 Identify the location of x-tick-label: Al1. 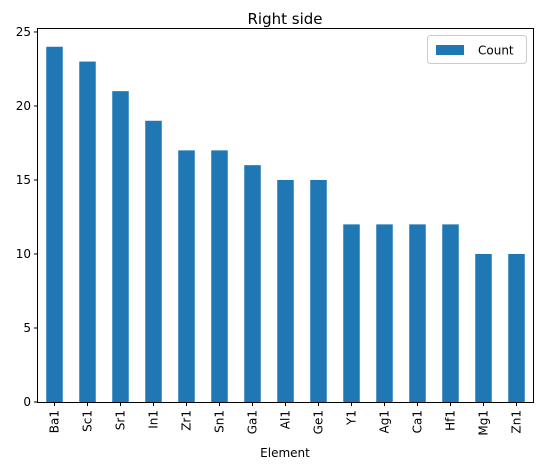
(286, 419).